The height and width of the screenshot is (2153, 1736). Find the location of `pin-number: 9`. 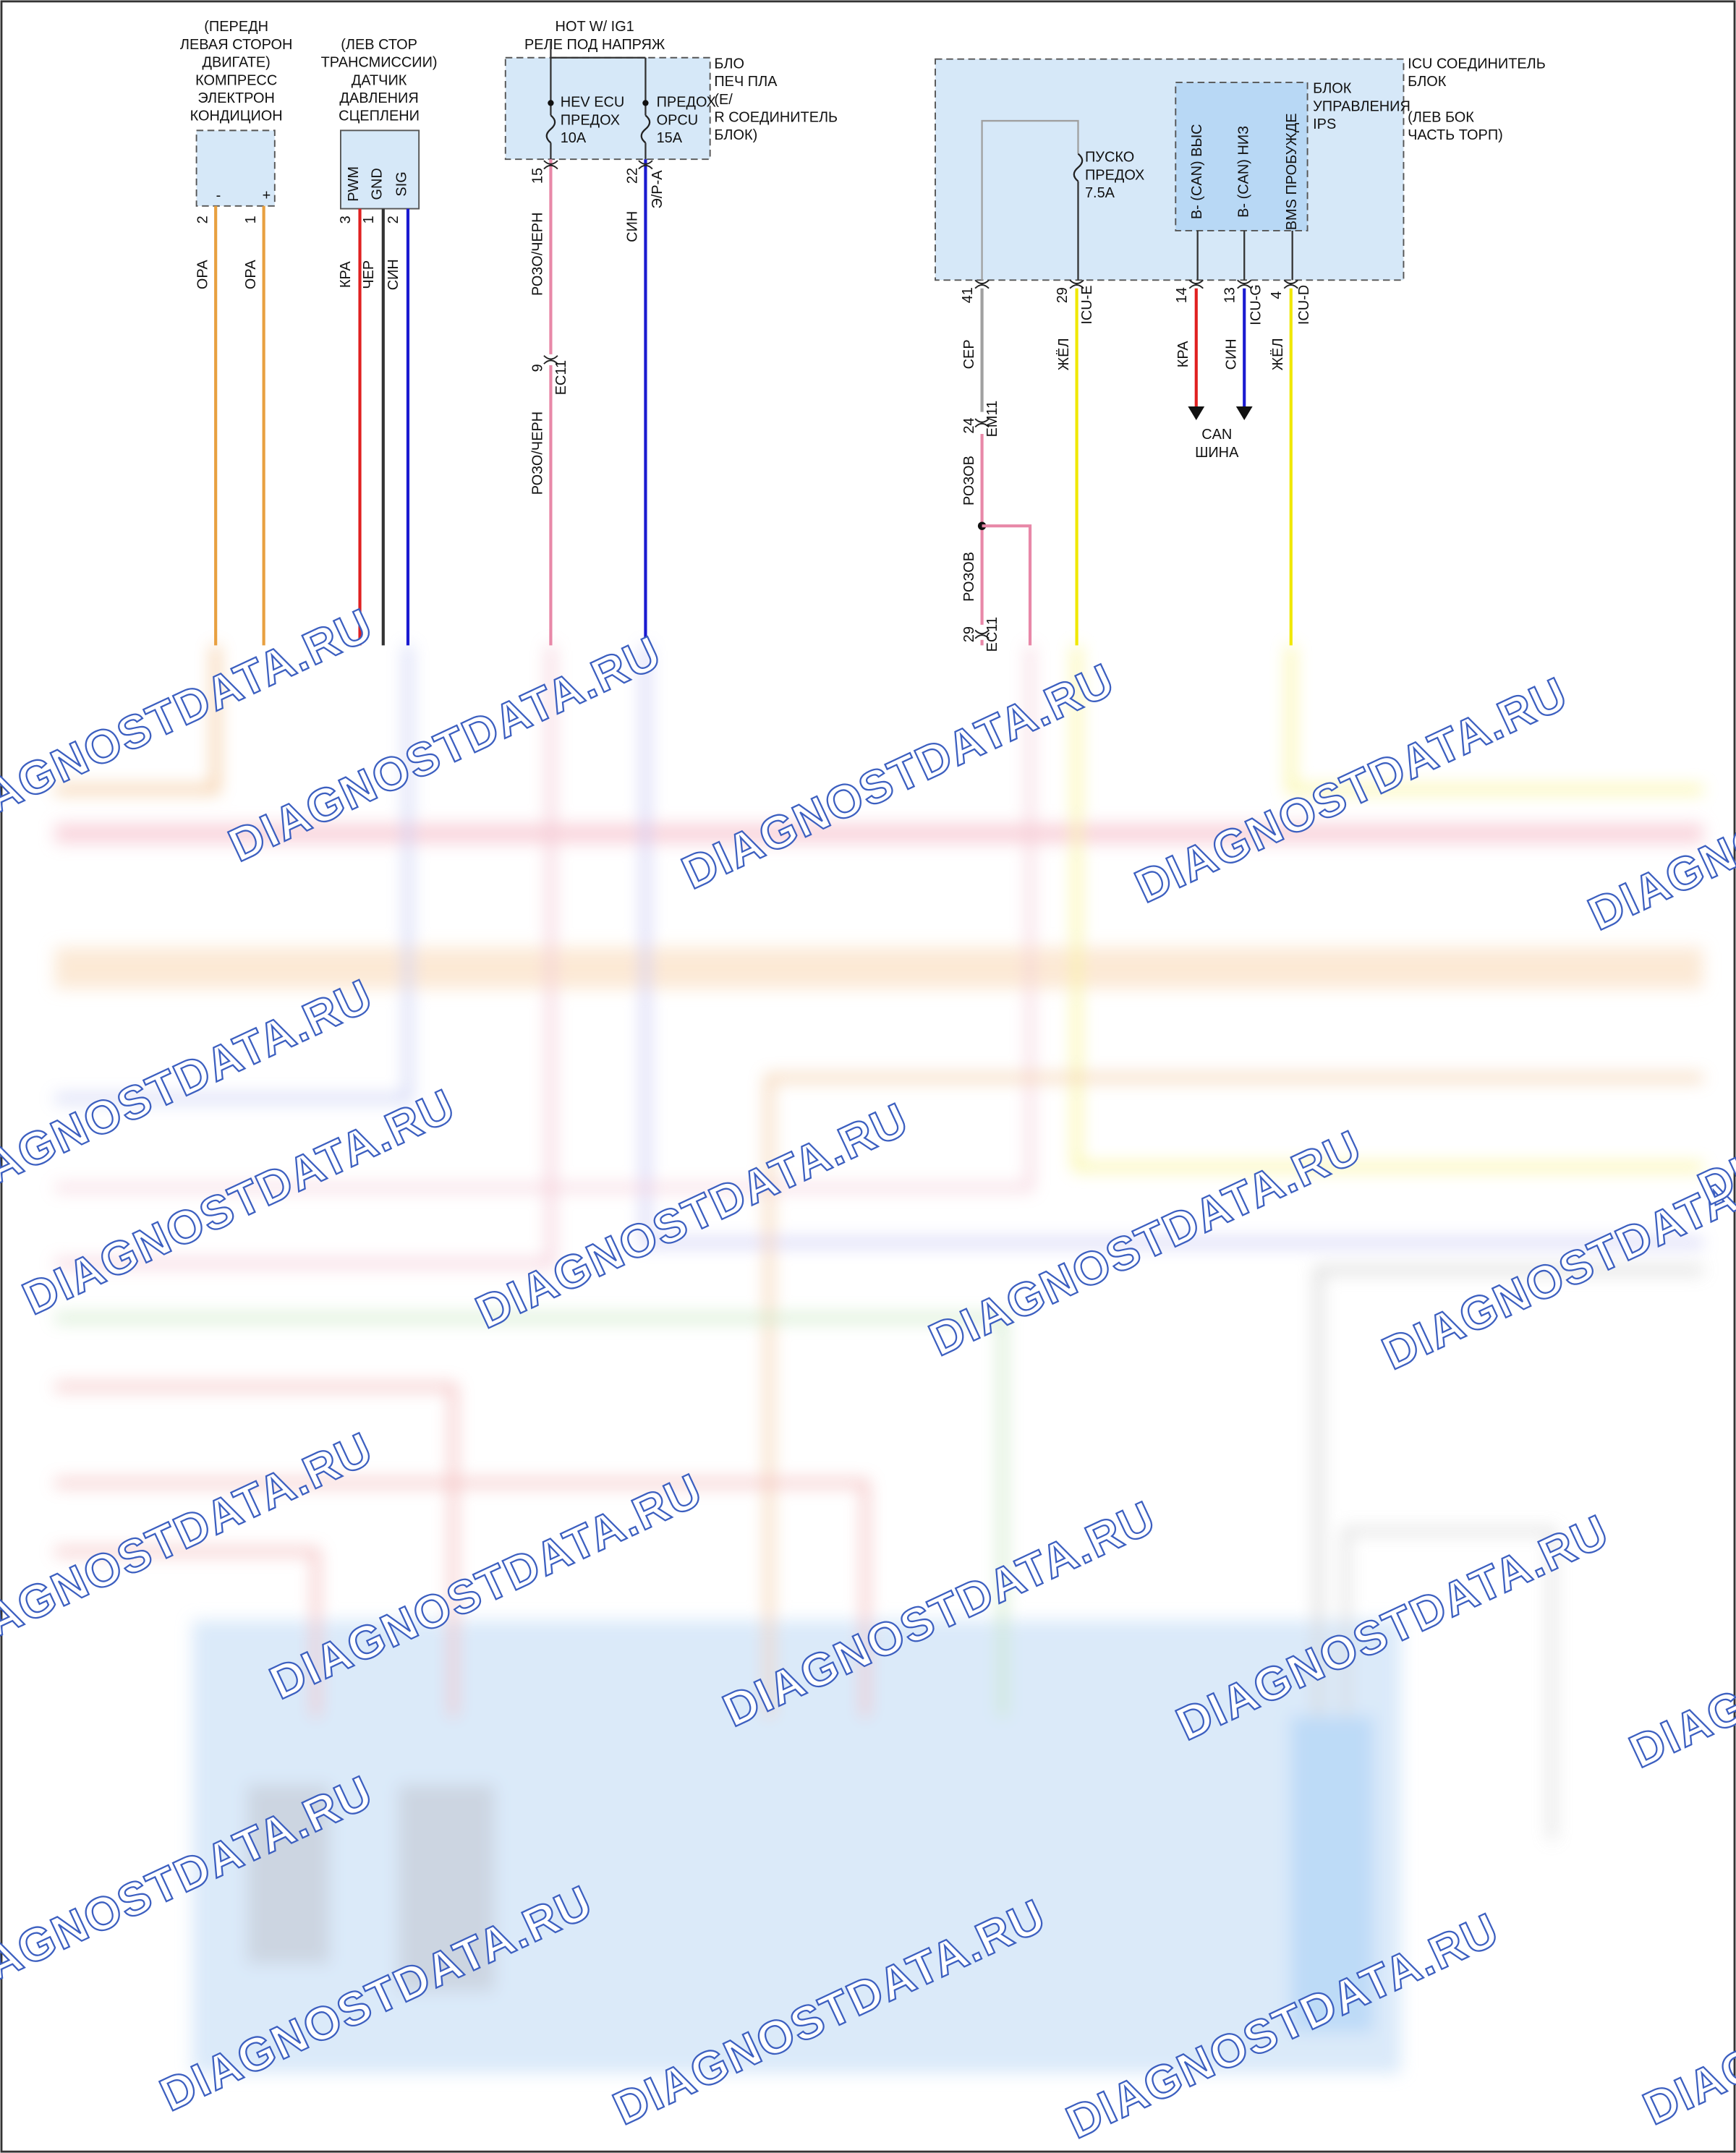

pin-number: 9 is located at coordinates (538, 368).